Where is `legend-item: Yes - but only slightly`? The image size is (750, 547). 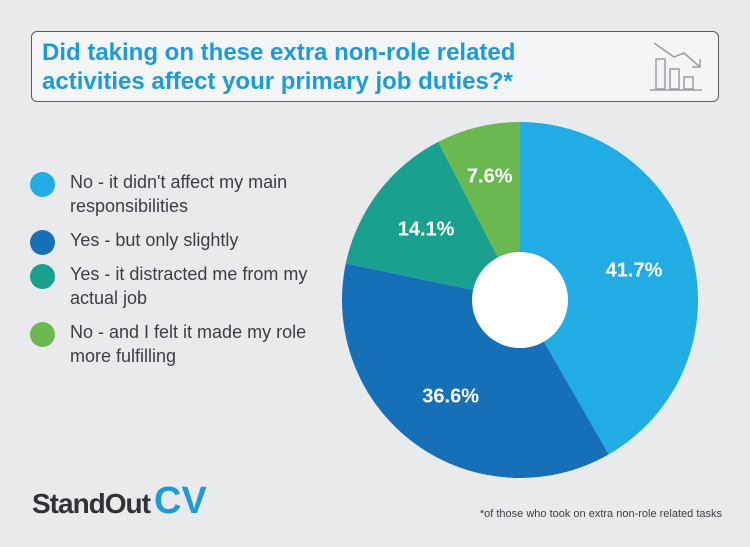
legend-item: Yes - but only slightly is located at coordinates (175, 241).